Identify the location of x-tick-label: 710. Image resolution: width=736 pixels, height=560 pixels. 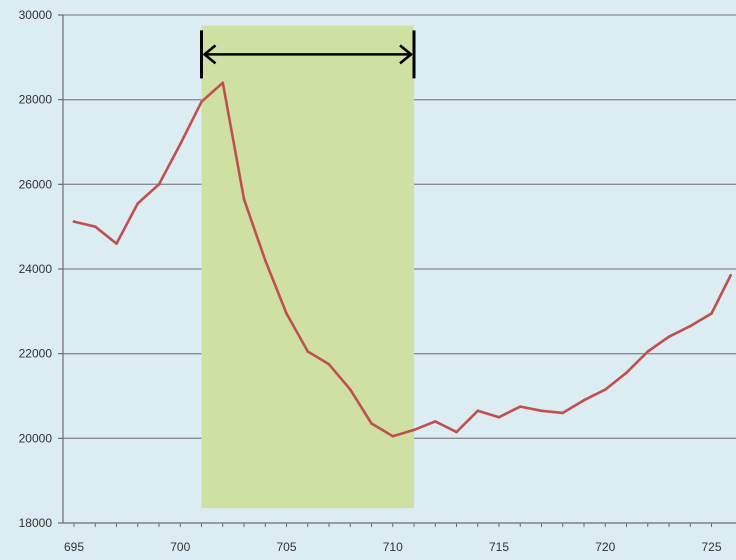
(393, 547).